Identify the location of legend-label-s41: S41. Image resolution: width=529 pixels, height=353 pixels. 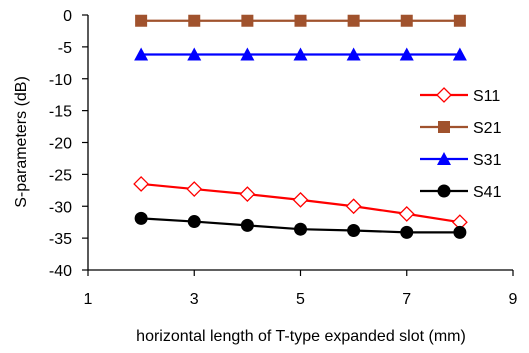
(487, 192).